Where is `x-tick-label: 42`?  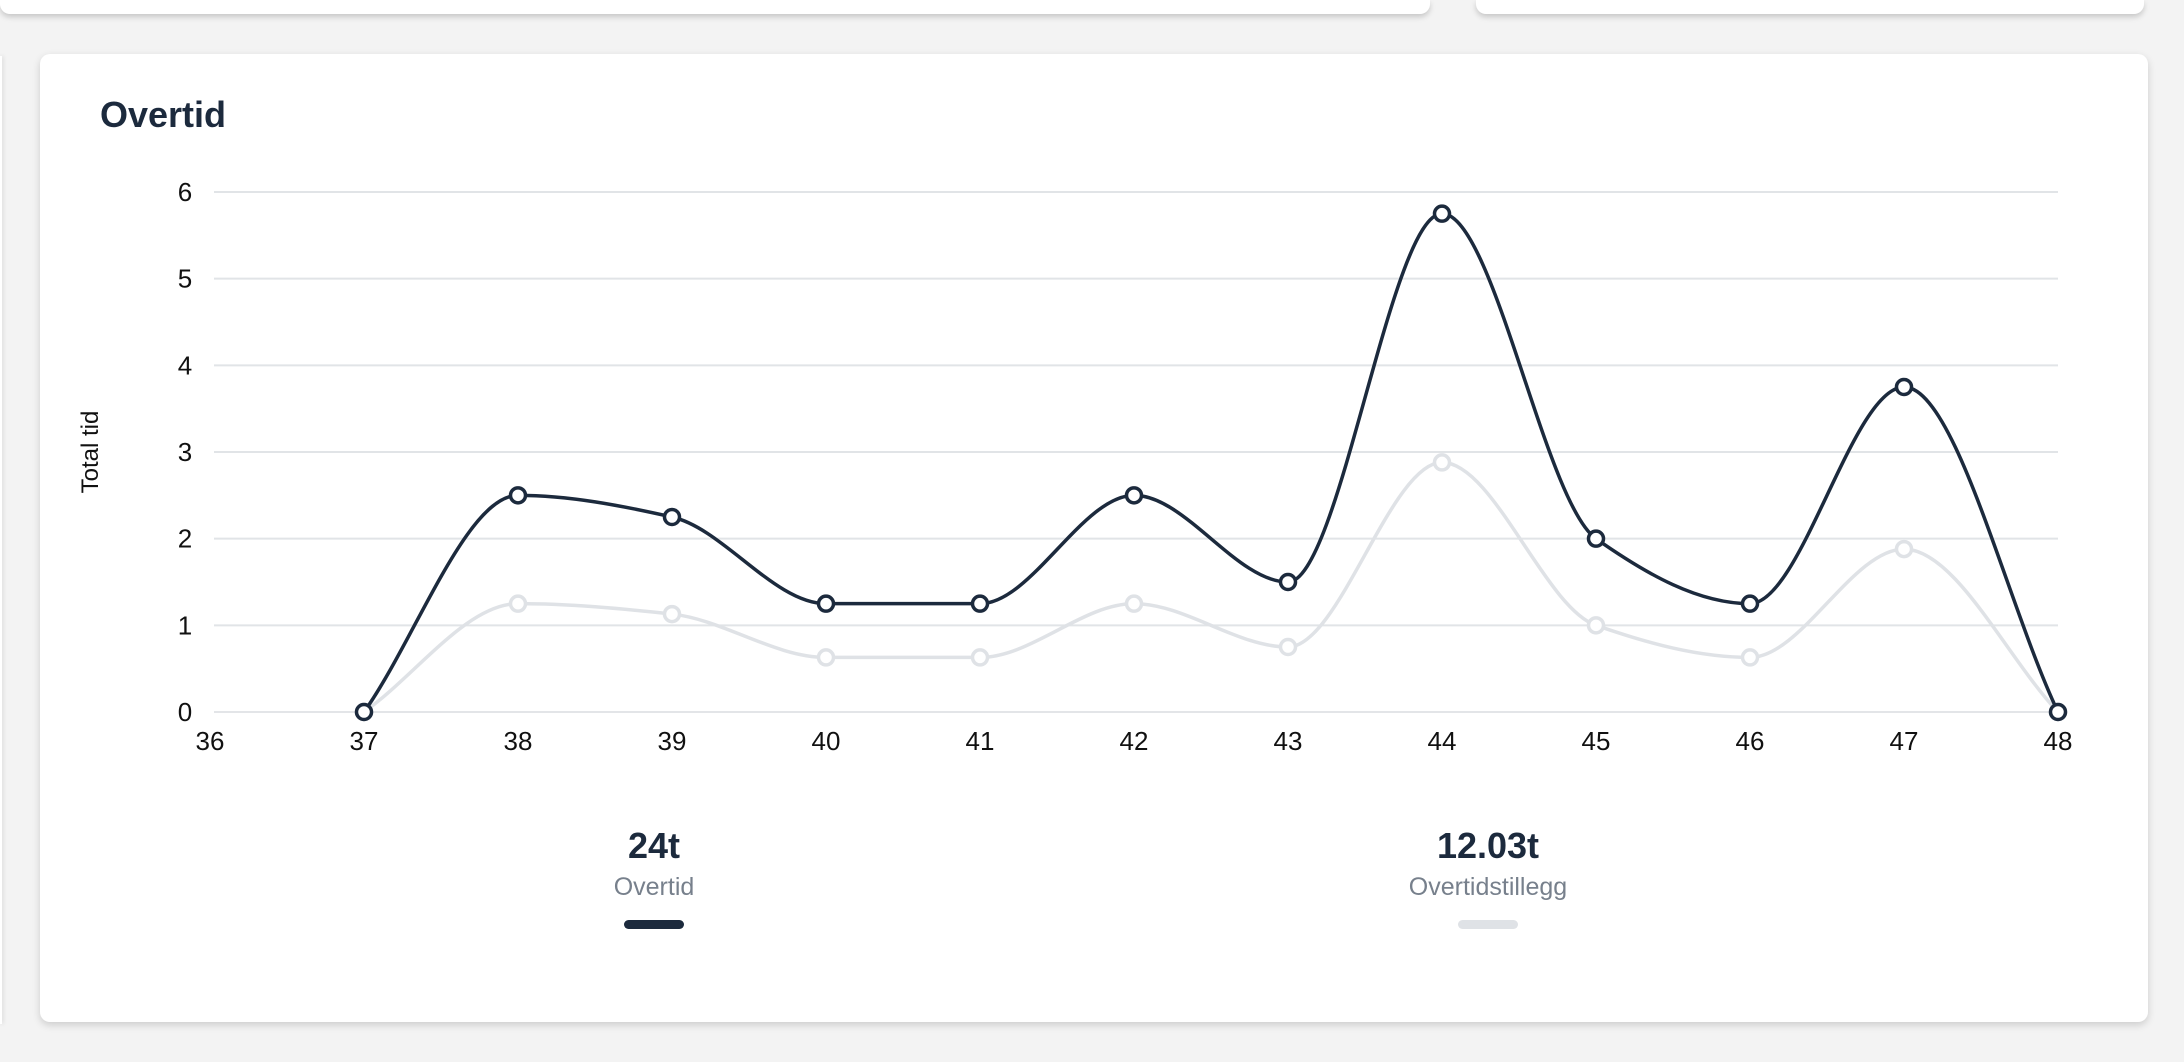
x-tick-label: 42 is located at coordinates (1134, 741).